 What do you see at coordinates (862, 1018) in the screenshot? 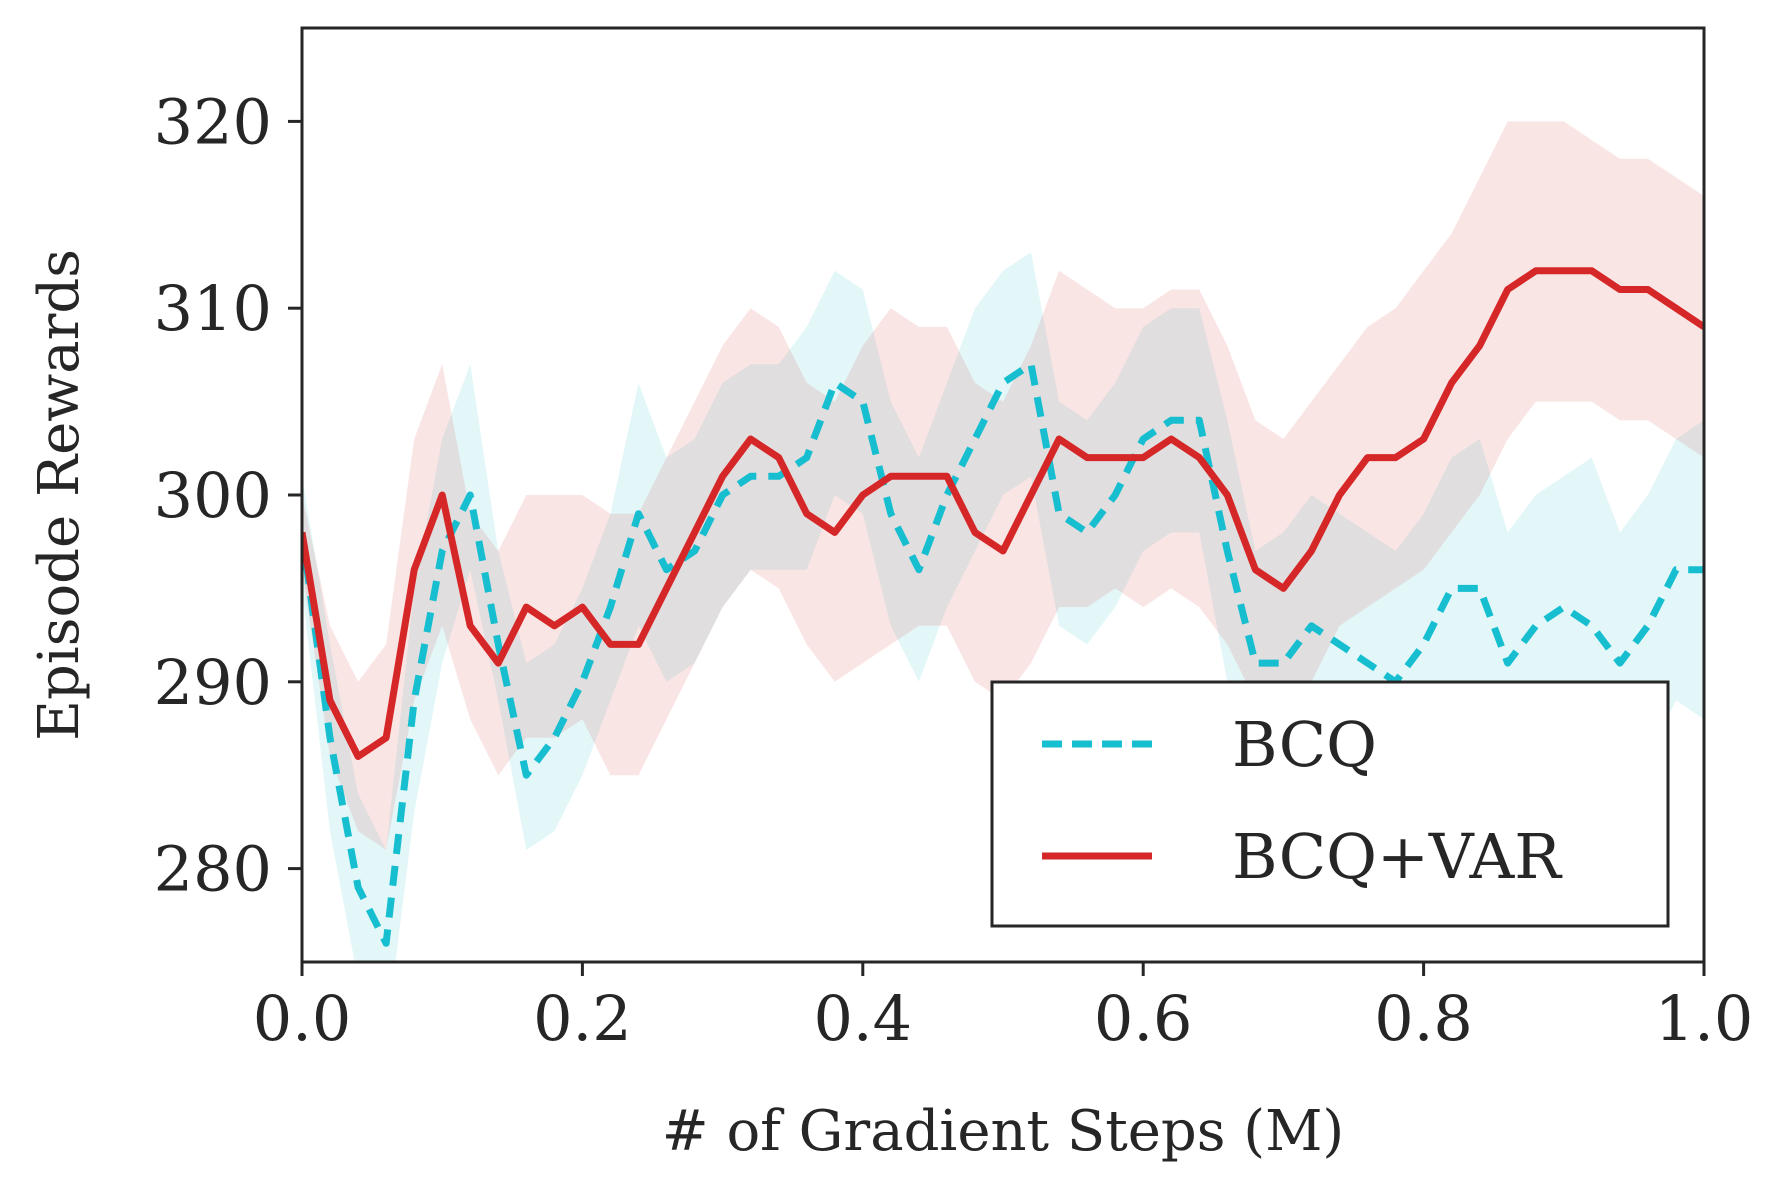
I see `x-tick-label: 0.4` at bounding box center [862, 1018].